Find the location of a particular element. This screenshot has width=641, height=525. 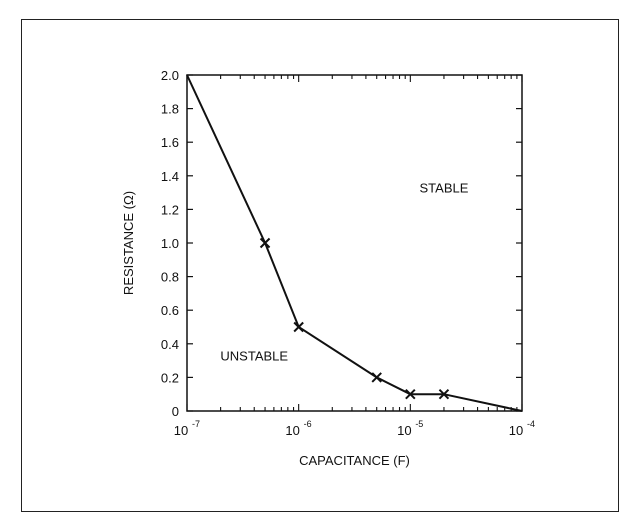

y-tick-label: 0.8 is located at coordinates (170, 277).